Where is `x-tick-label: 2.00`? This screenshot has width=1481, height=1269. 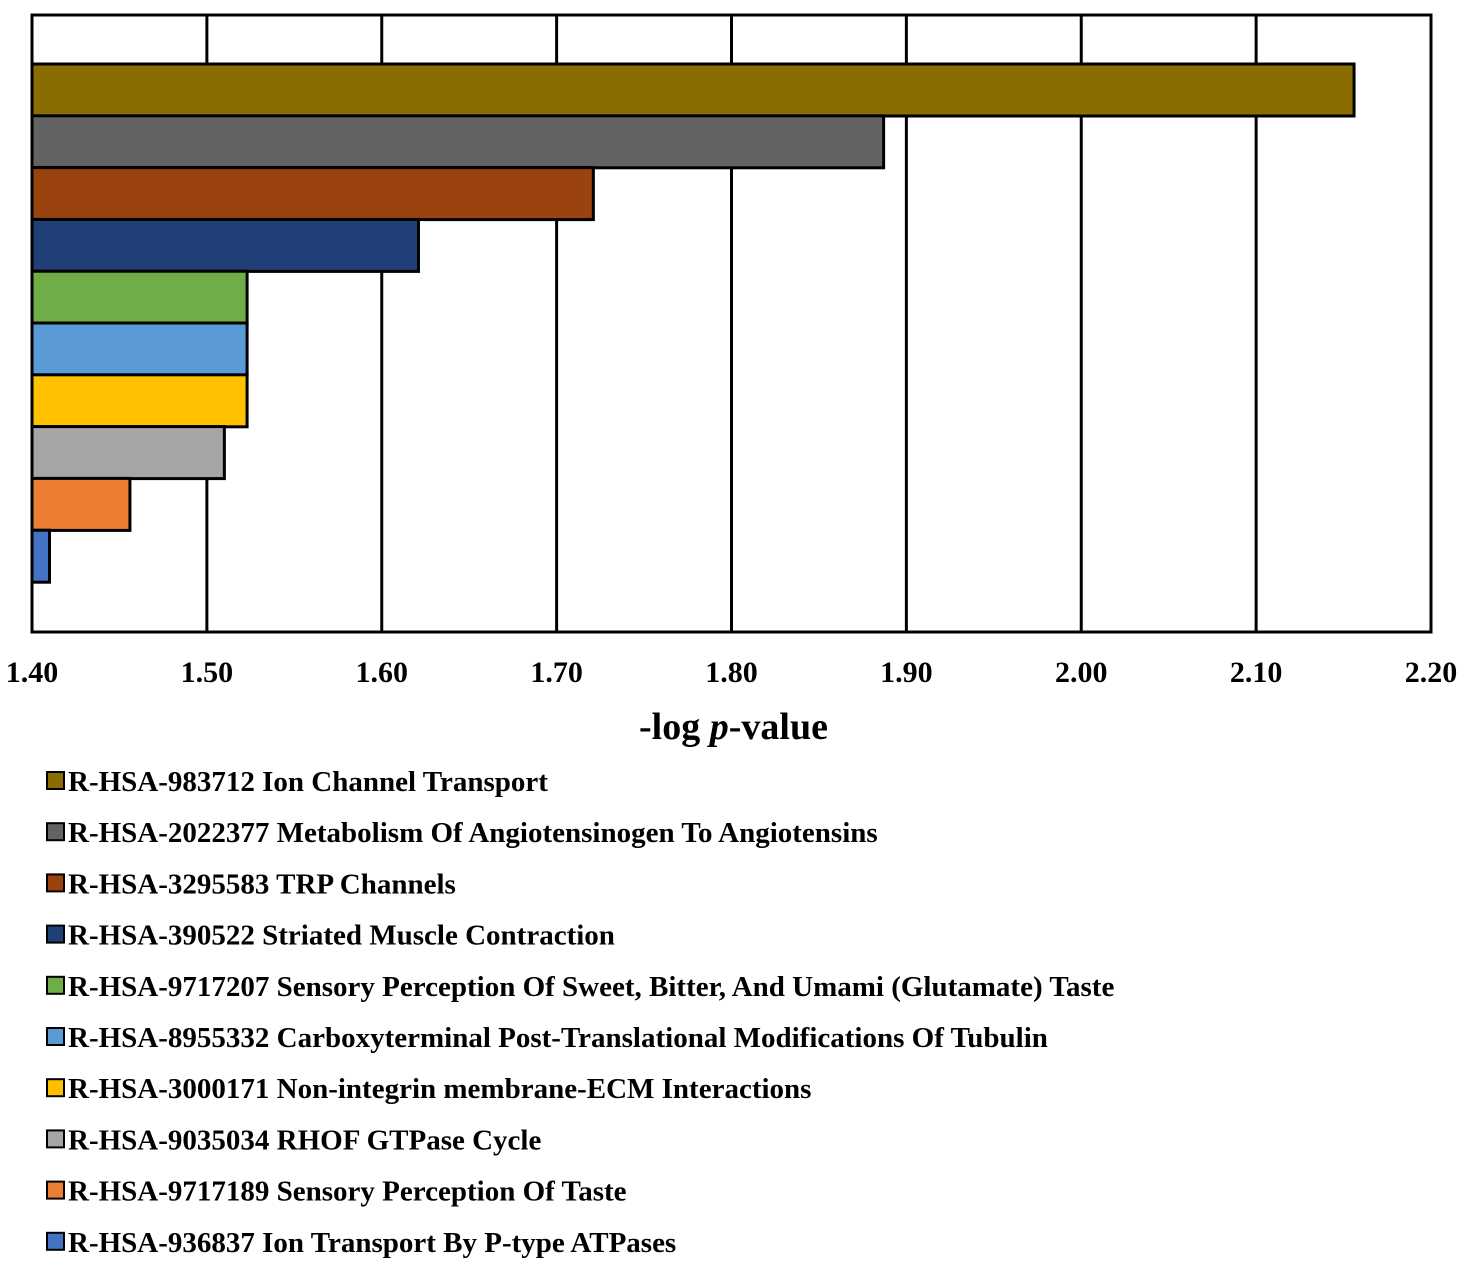 x-tick-label: 2.00 is located at coordinates (1081, 672).